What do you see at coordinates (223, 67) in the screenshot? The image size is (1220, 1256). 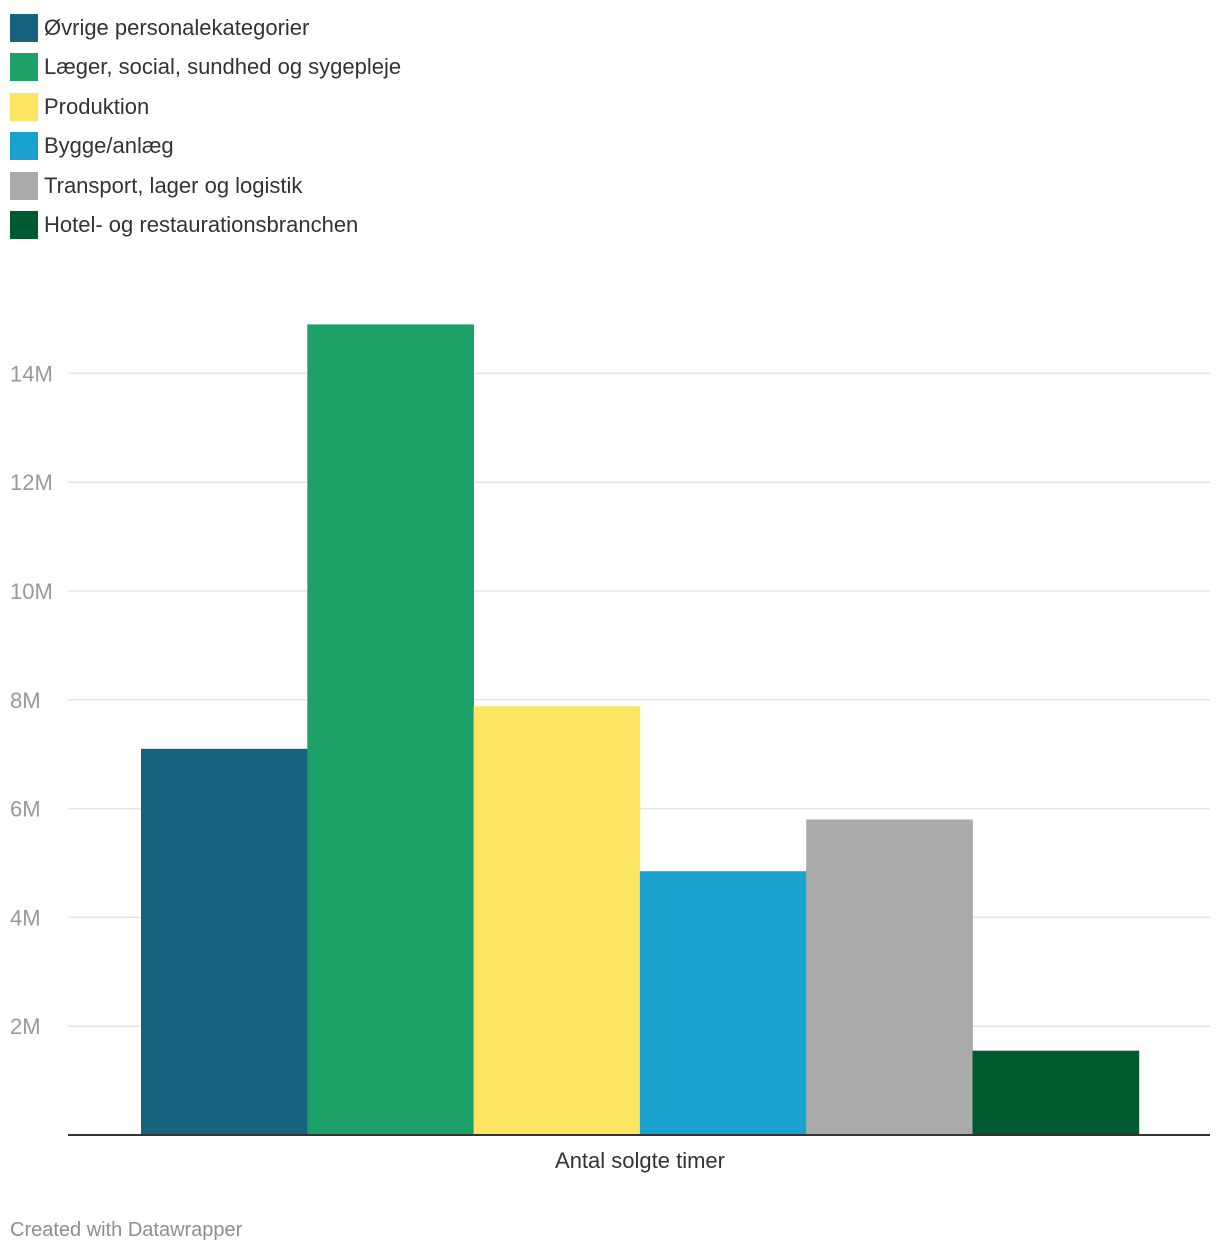 I see `legend-label: Læger, social, sundhed og sygepleje` at bounding box center [223, 67].